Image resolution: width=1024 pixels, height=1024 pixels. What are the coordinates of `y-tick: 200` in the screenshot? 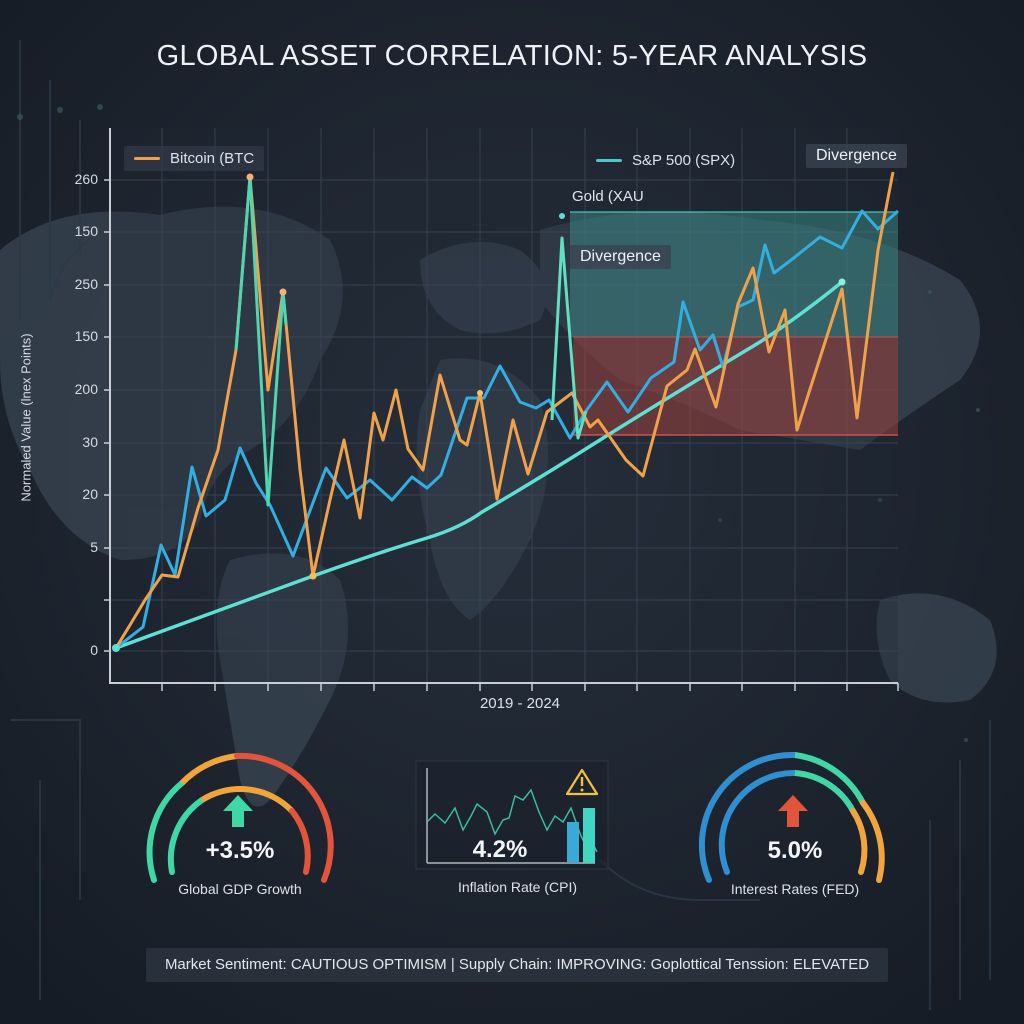 It's located at (86, 389).